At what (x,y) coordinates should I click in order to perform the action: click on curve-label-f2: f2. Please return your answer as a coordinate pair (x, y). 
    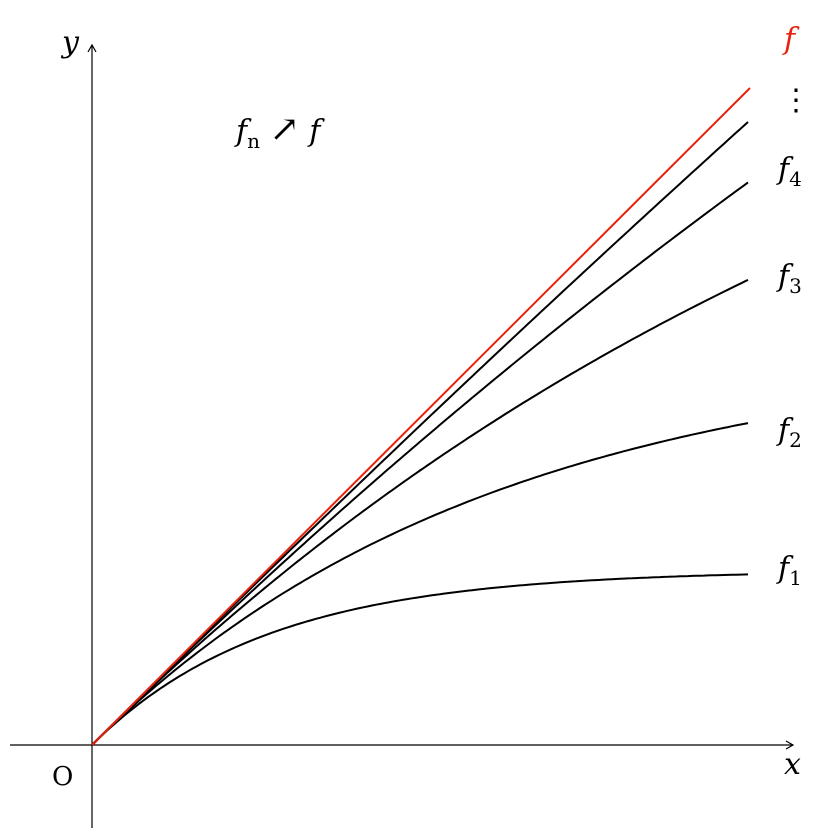
    Looking at the image, I should click on (790, 432).